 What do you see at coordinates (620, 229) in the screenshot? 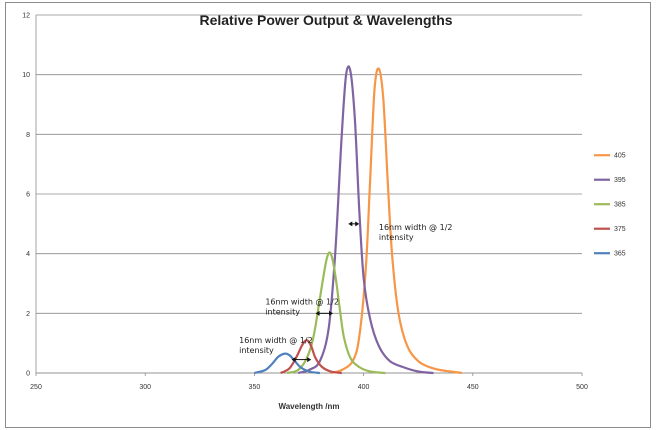
I see `legend-label: 375` at bounding box center [620, 229].